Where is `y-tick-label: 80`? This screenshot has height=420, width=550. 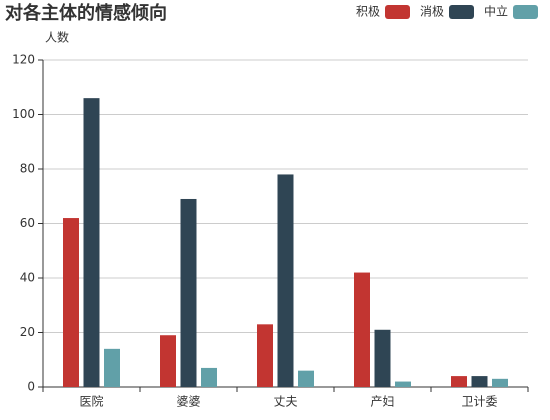
y-tick-label: 80 is located at coordinates (27, 169).